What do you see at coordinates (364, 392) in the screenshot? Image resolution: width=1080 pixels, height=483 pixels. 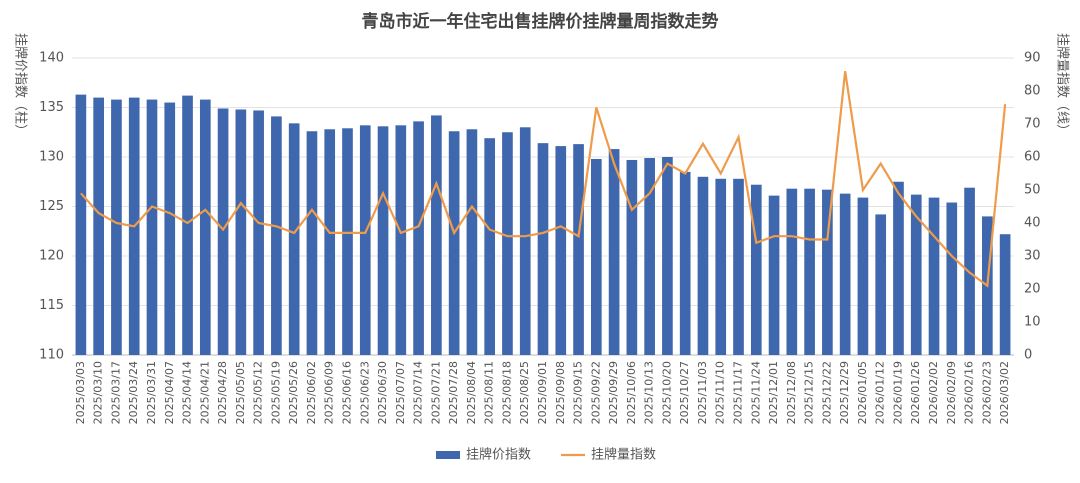 I see `x-tick-label: 2025/06/23` at bounding box center [364, 392].